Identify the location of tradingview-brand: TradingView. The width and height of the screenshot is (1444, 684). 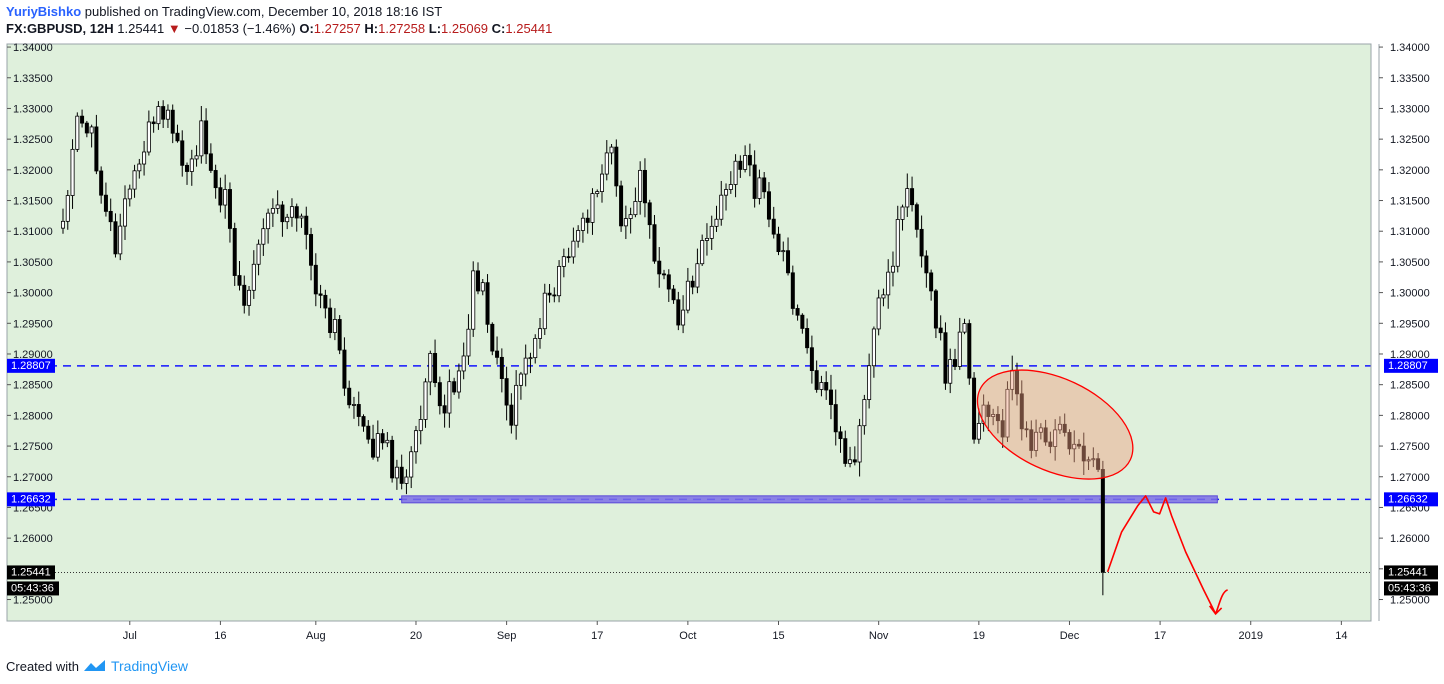
(149, 666).